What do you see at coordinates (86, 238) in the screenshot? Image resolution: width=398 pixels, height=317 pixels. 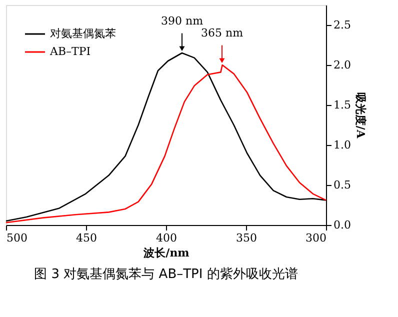 I see `x-tick-label: 450` at bounding box center [86, 238].